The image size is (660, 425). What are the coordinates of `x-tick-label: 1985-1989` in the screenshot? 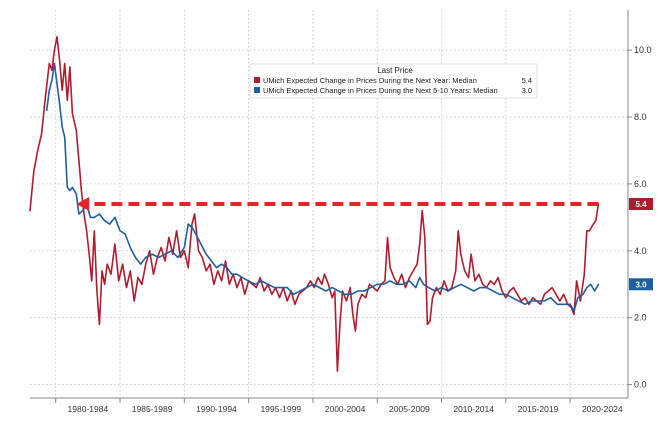 It's located at (152, 409).